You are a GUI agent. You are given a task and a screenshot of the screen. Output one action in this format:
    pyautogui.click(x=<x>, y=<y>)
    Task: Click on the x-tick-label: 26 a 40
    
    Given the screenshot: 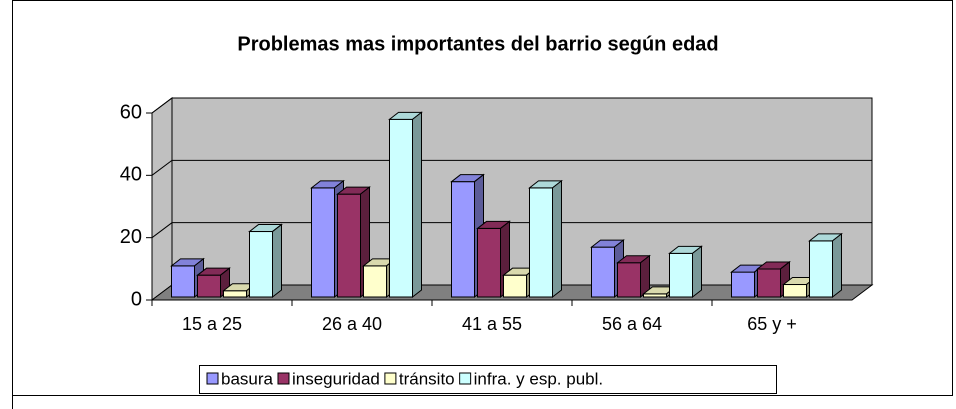 What is the action you would take?
    pyautogui.click(x=352, y=324)
    